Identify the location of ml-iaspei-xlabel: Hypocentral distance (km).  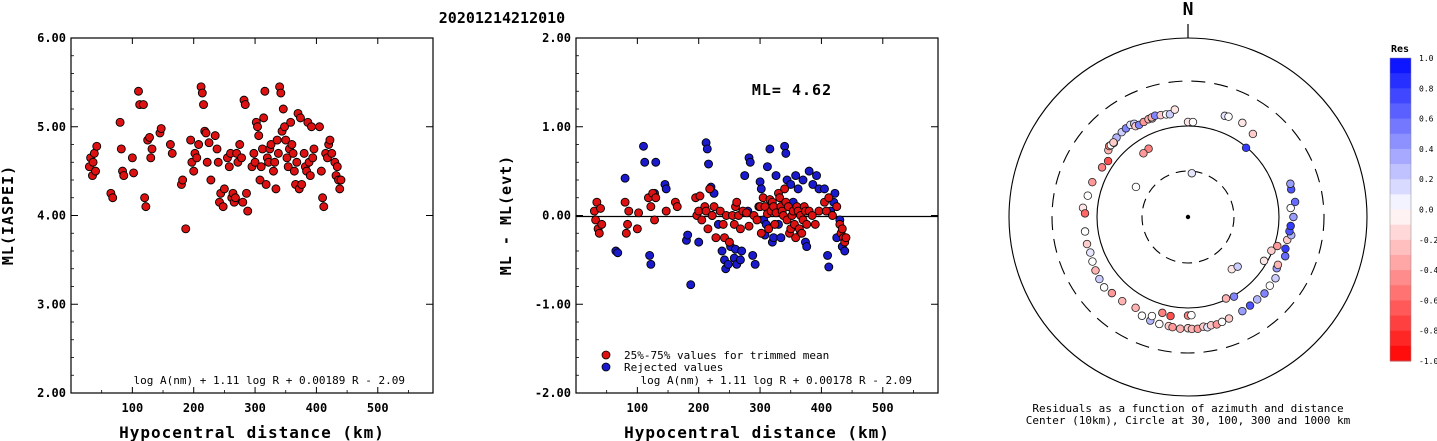
(252, 432).